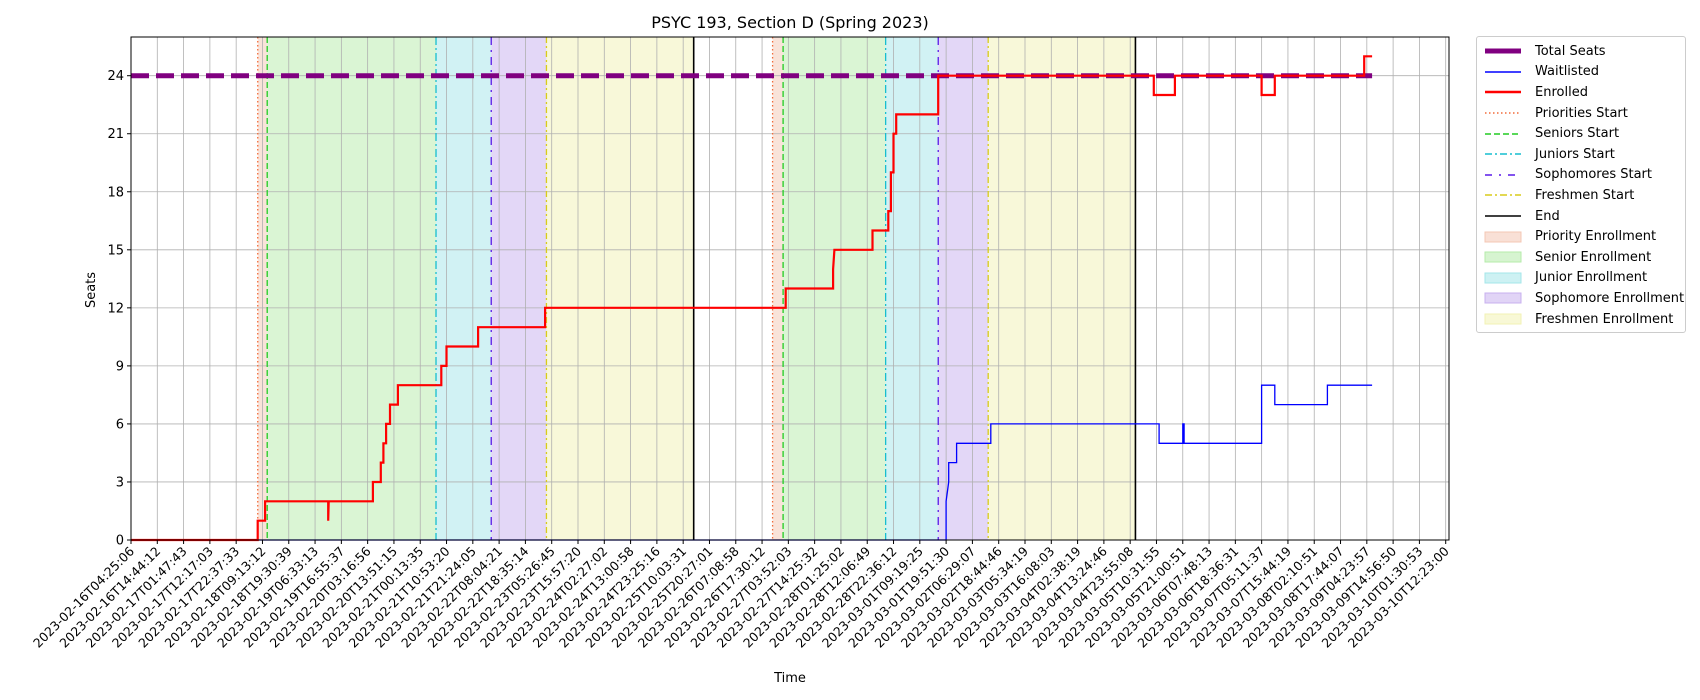  I want to click on y-tick-label: 12, so click(115, 308).